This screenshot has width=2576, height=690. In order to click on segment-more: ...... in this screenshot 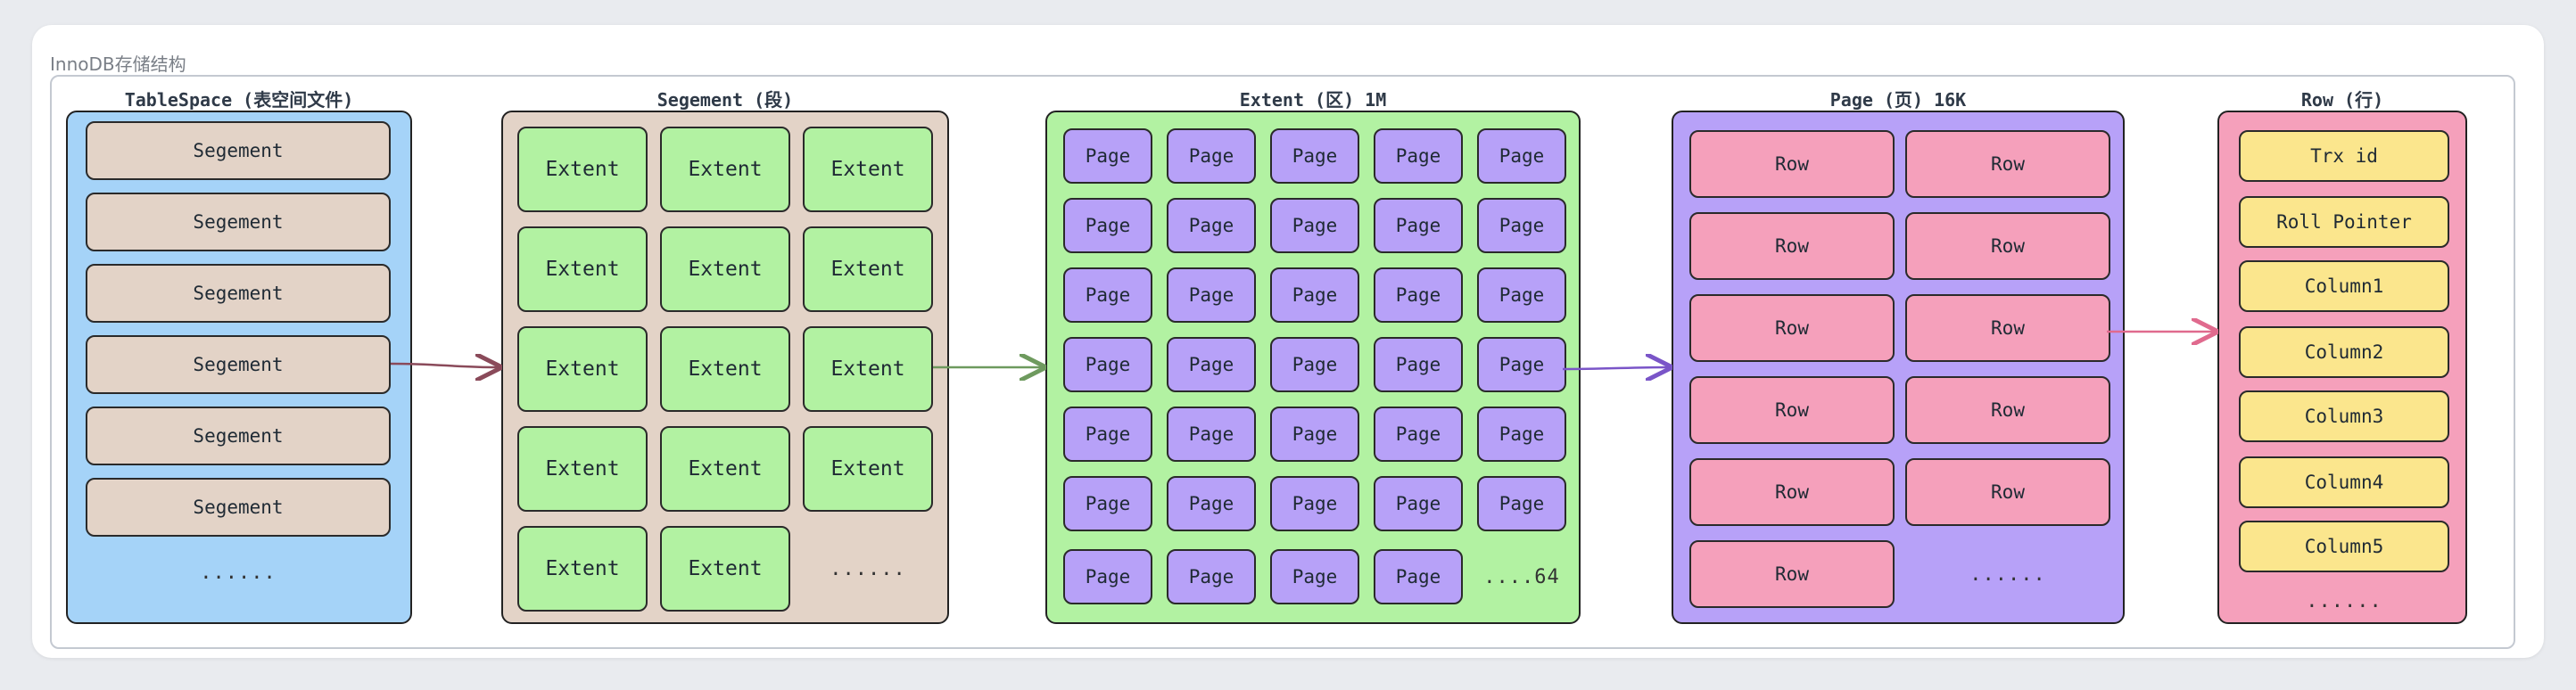, I will do `click(868, 568)`.